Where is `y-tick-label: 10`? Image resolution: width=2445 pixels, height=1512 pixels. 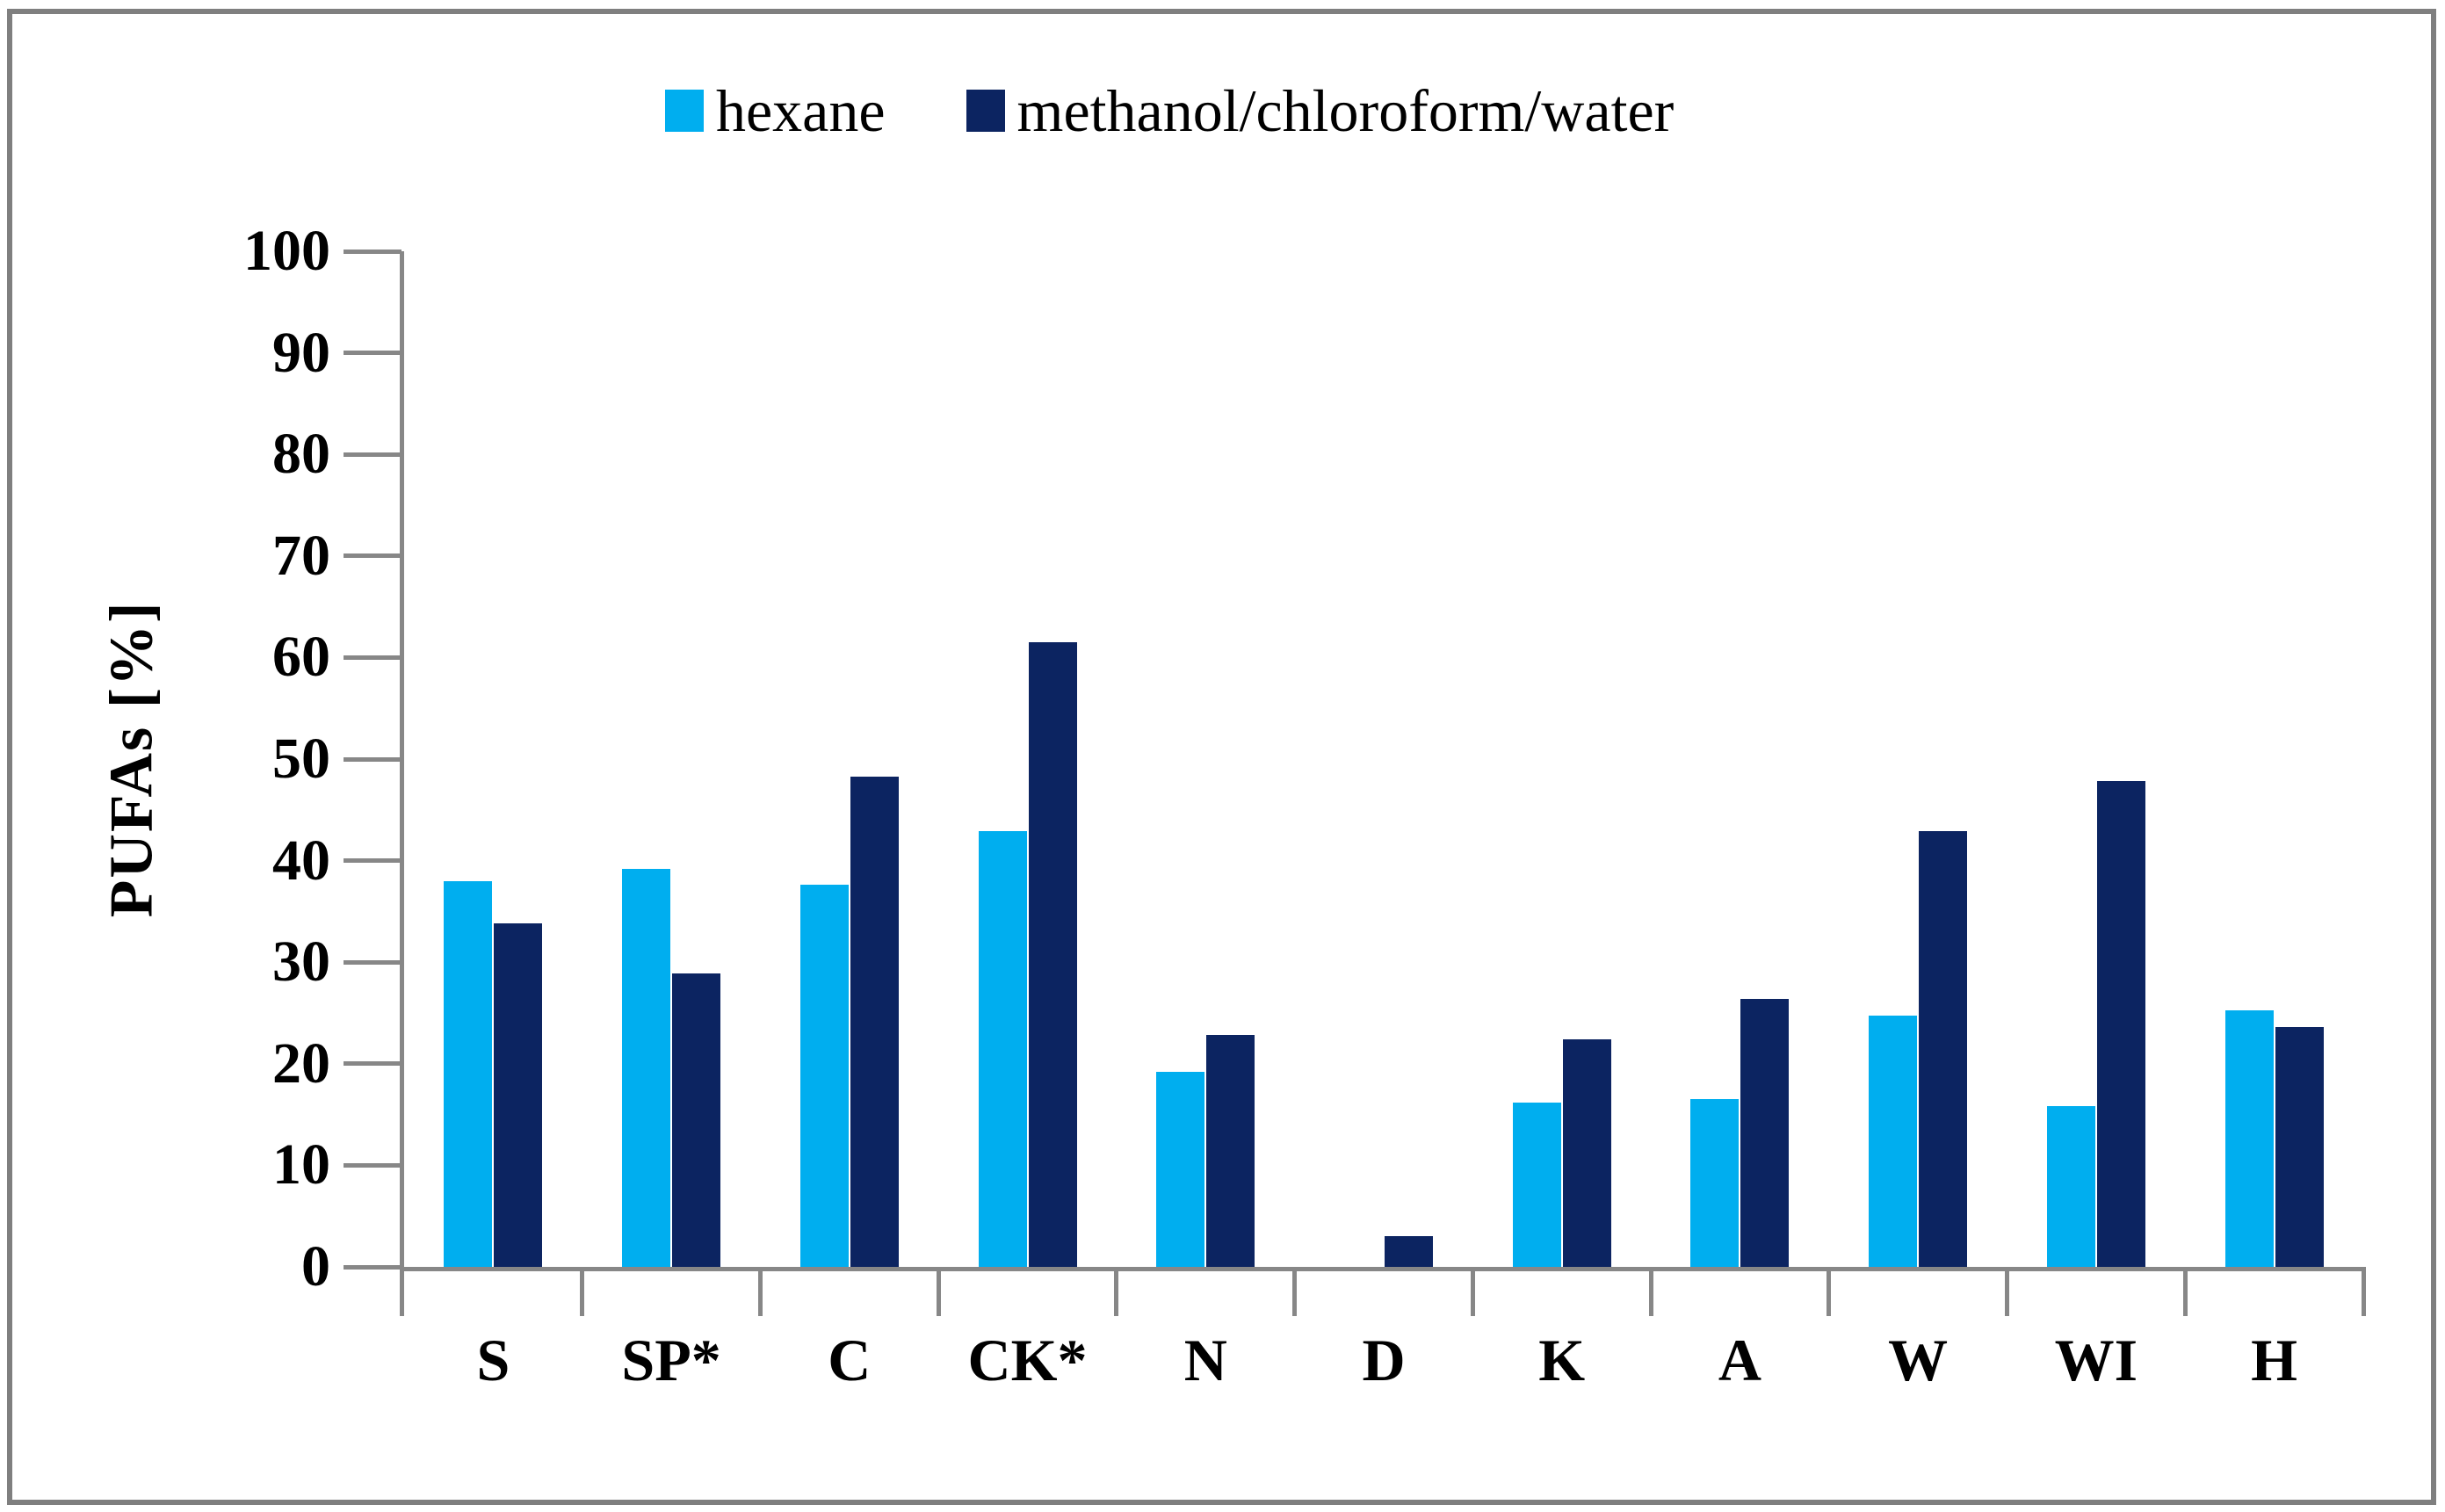
y-tick-label: 10 is located at coordinates (301, 1164).